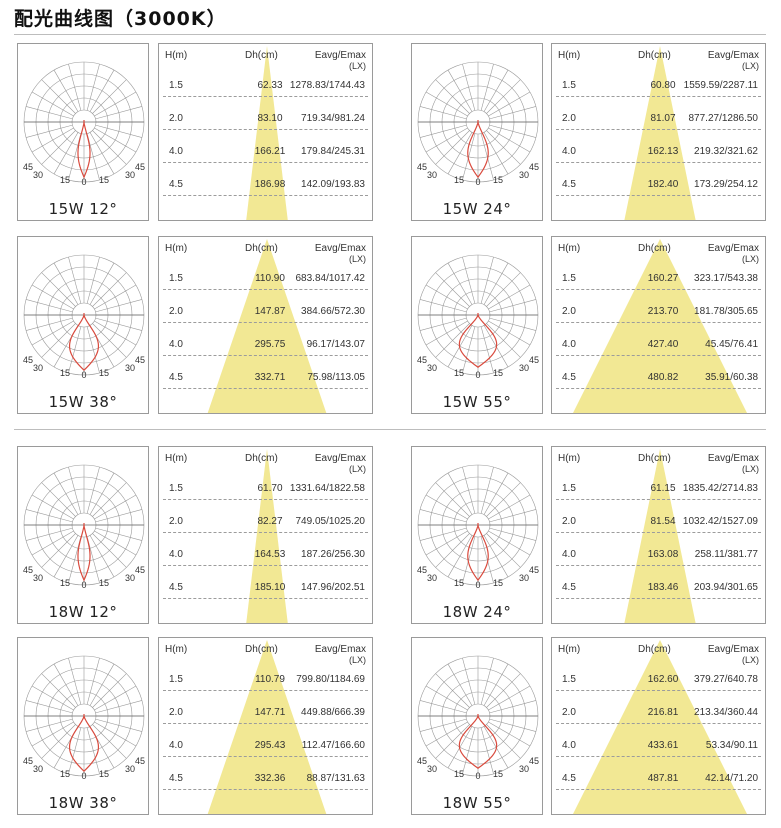 This screenshot has width=781, height=828. I want to click on page-title: 配光曲线图（3000K）, so click(120, 19).